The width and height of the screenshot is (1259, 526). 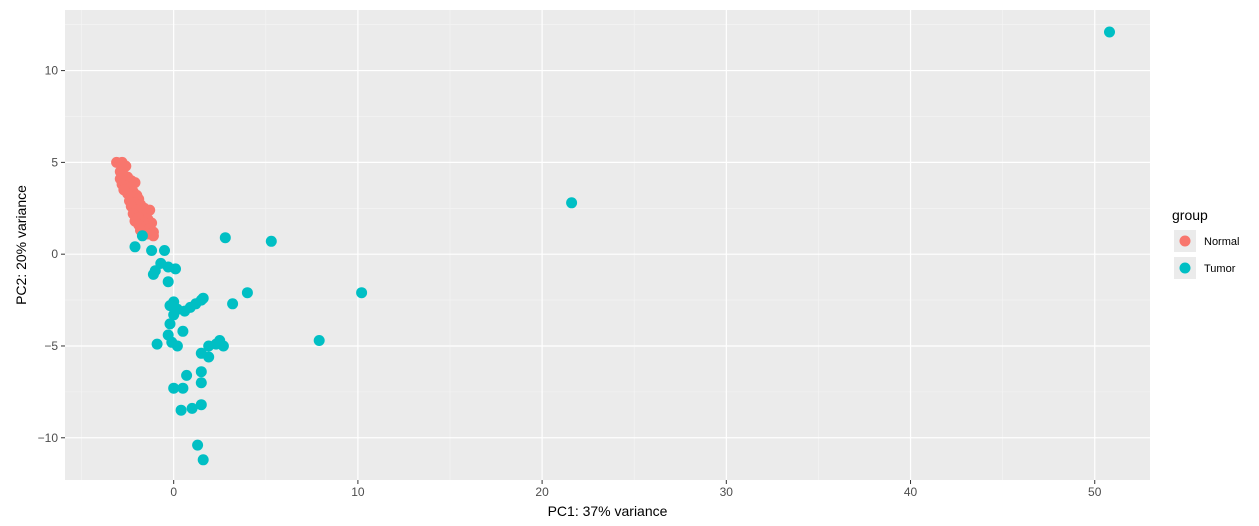 I want to click on x-tick-label: 50, so click(x=1095, y=492).